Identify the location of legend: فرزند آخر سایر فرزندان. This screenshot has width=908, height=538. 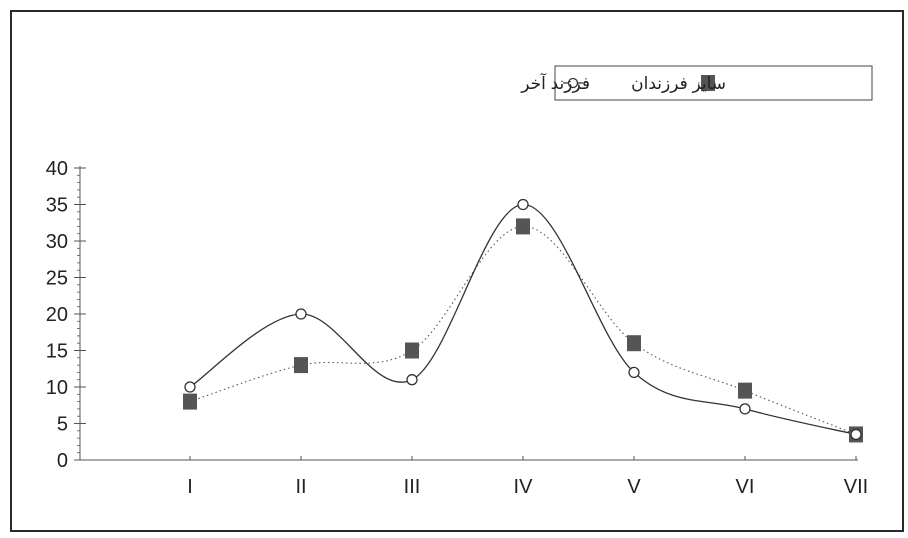
(696, 83).